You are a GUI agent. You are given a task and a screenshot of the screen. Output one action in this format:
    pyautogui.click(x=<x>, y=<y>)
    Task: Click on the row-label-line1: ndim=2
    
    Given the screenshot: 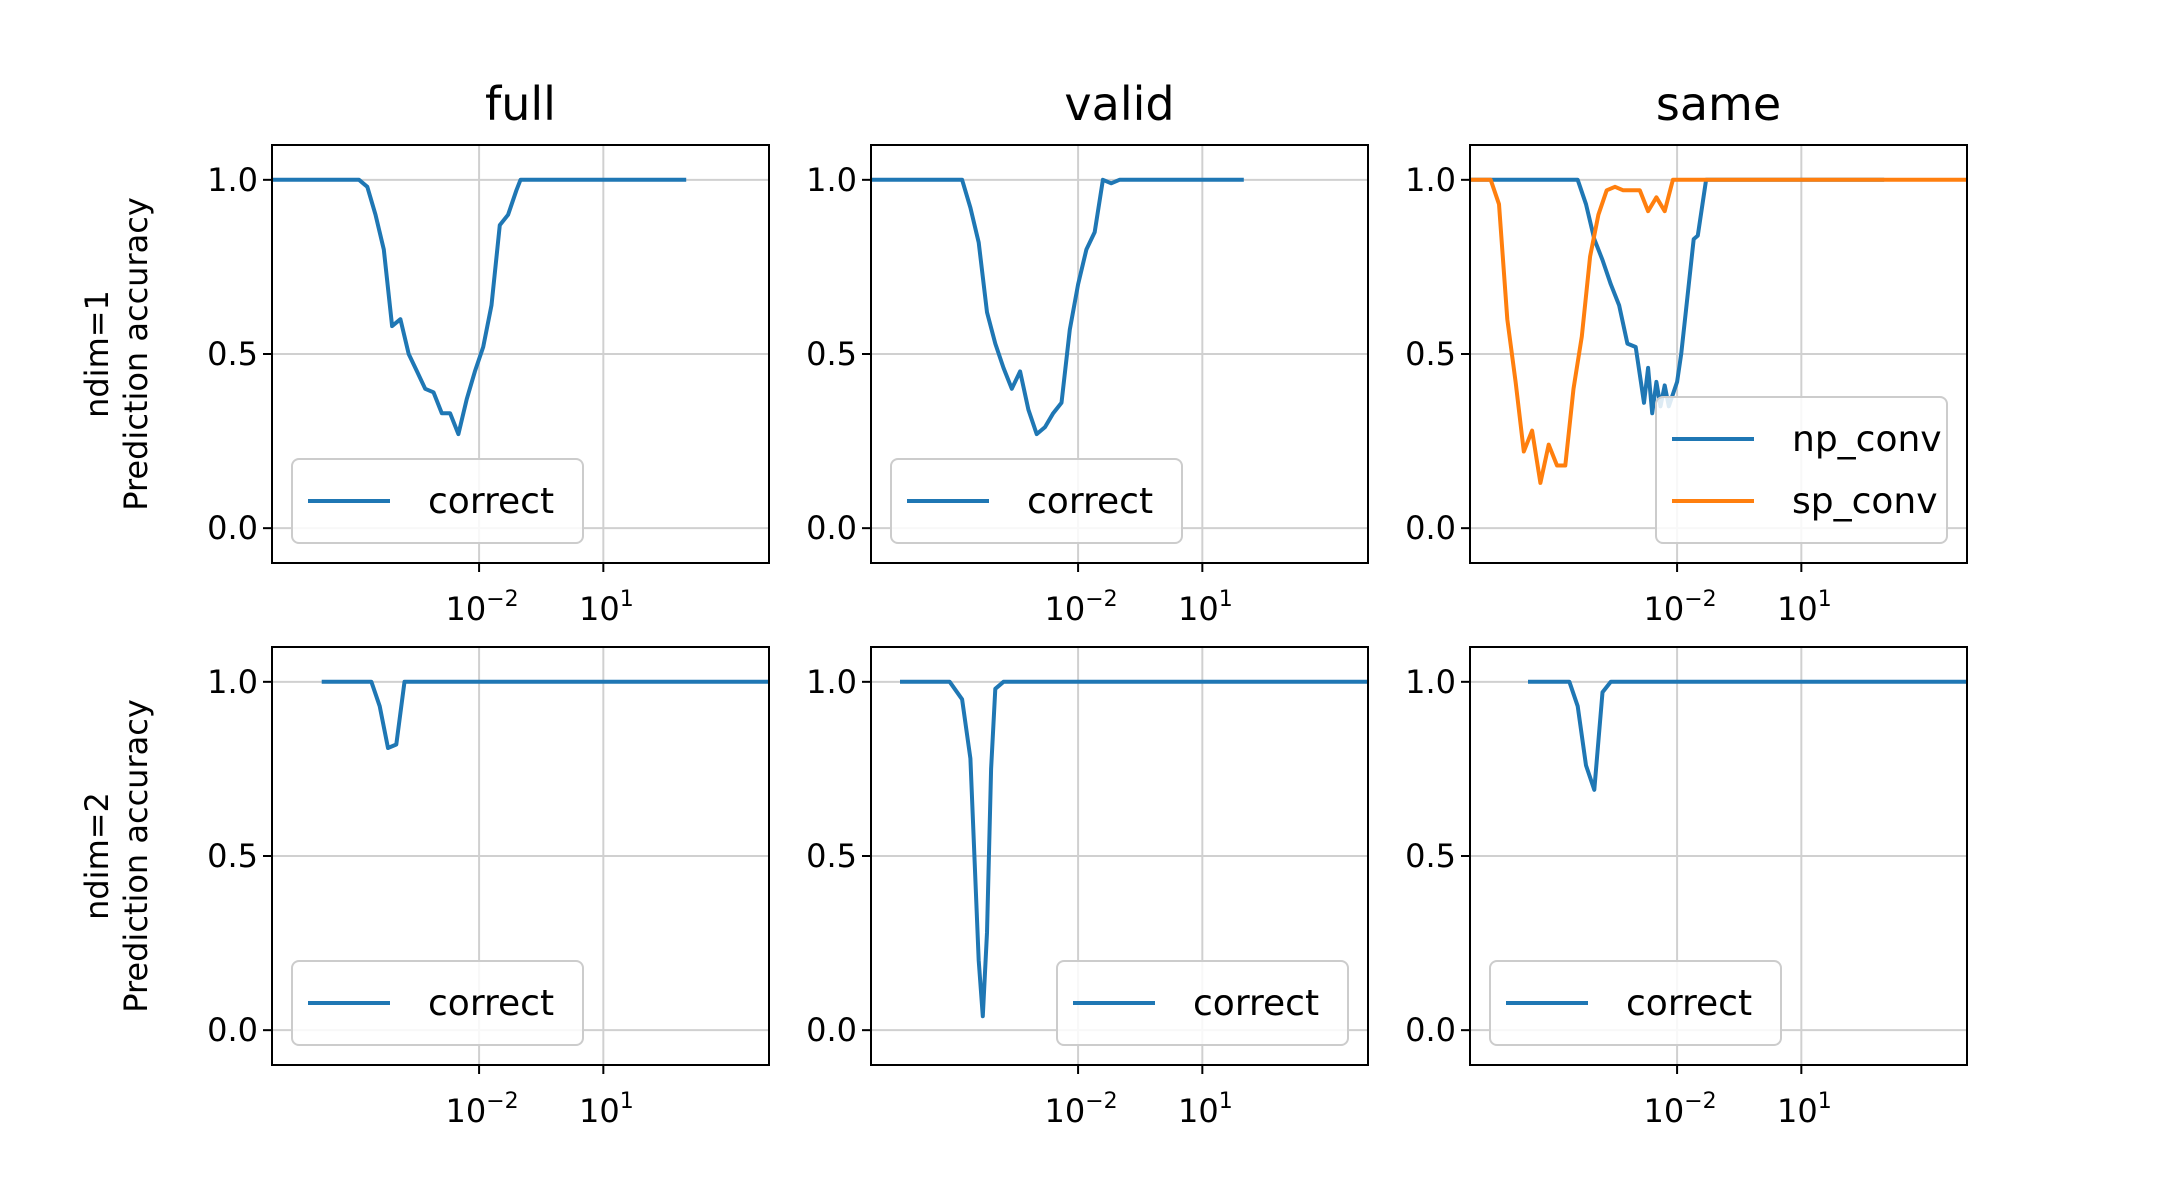 What is the action you would take?
    pyautogui.click(x=97, y=856)
    